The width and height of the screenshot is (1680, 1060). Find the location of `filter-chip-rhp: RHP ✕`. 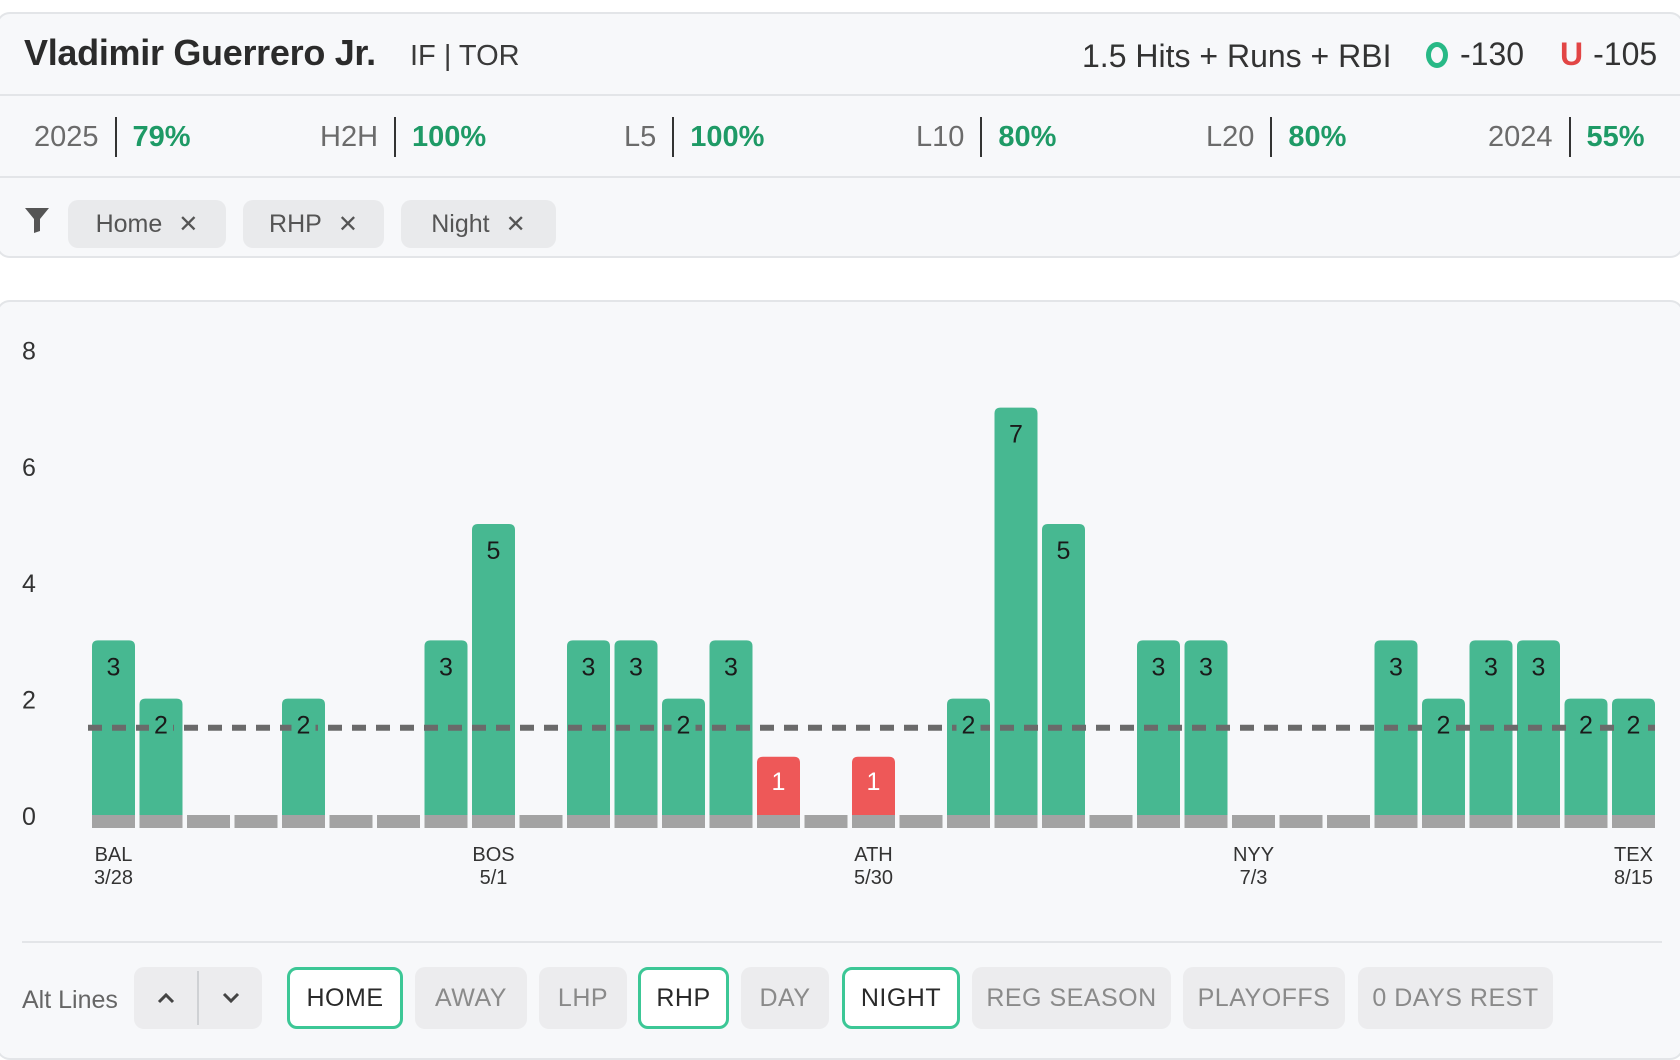

filter-chip-rhp: RHP ✕ is located at coordinates (313, 224).